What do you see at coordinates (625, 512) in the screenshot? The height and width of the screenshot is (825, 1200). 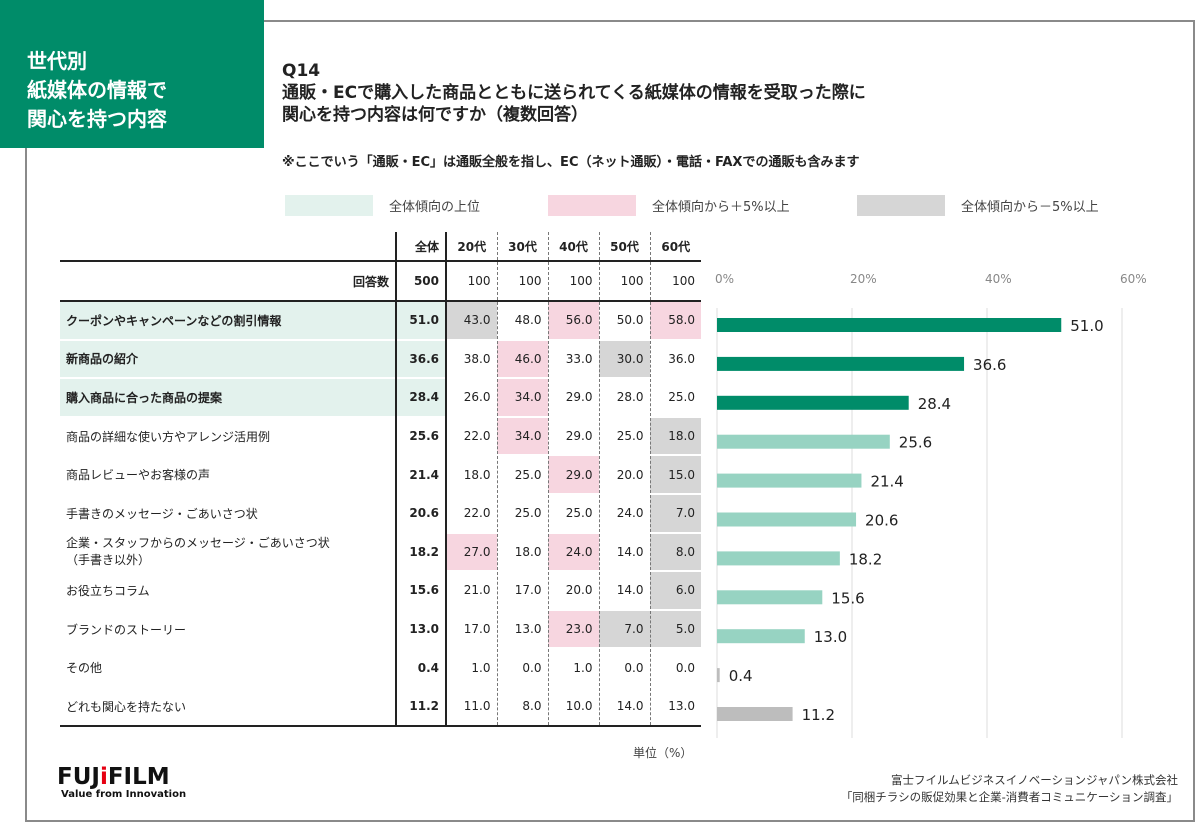 I see `age-cell: 24.0` at bounding box center [625, 512].